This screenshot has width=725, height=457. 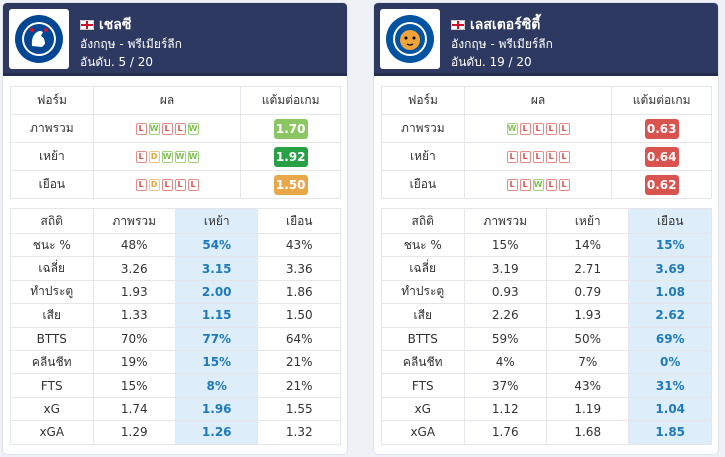 What do you see at coordinates (505, 432) in the screenshot?
I see `stat-value: 1.76` at bounding box center [505, 432].